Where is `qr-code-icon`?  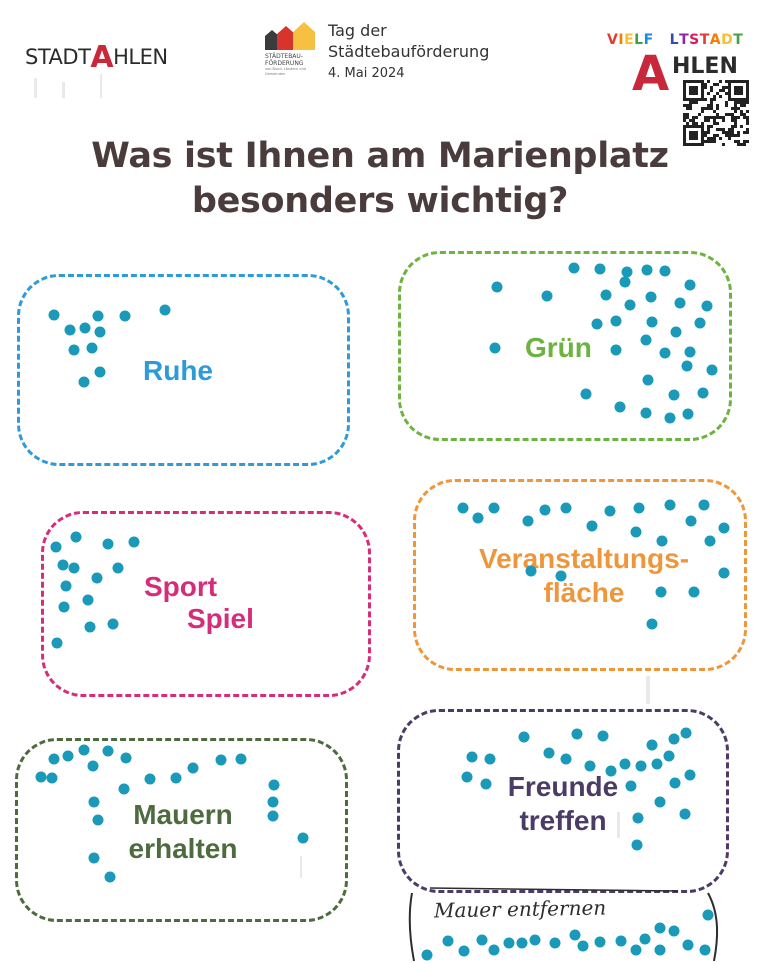 qr-code-icon is located at coordinates (716, 113).